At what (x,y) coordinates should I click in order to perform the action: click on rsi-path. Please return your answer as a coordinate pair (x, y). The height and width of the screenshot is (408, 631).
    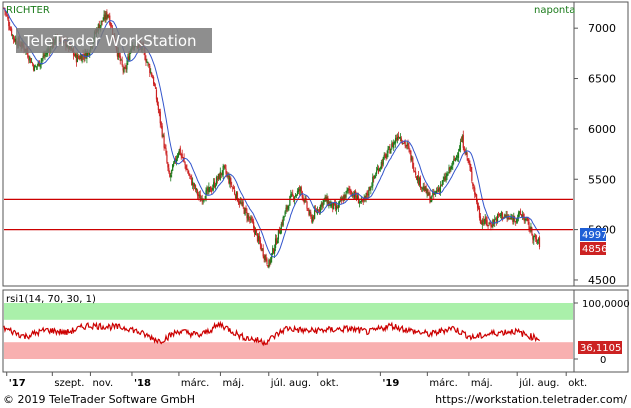
    Looking at the image, I should click on (271, 333).